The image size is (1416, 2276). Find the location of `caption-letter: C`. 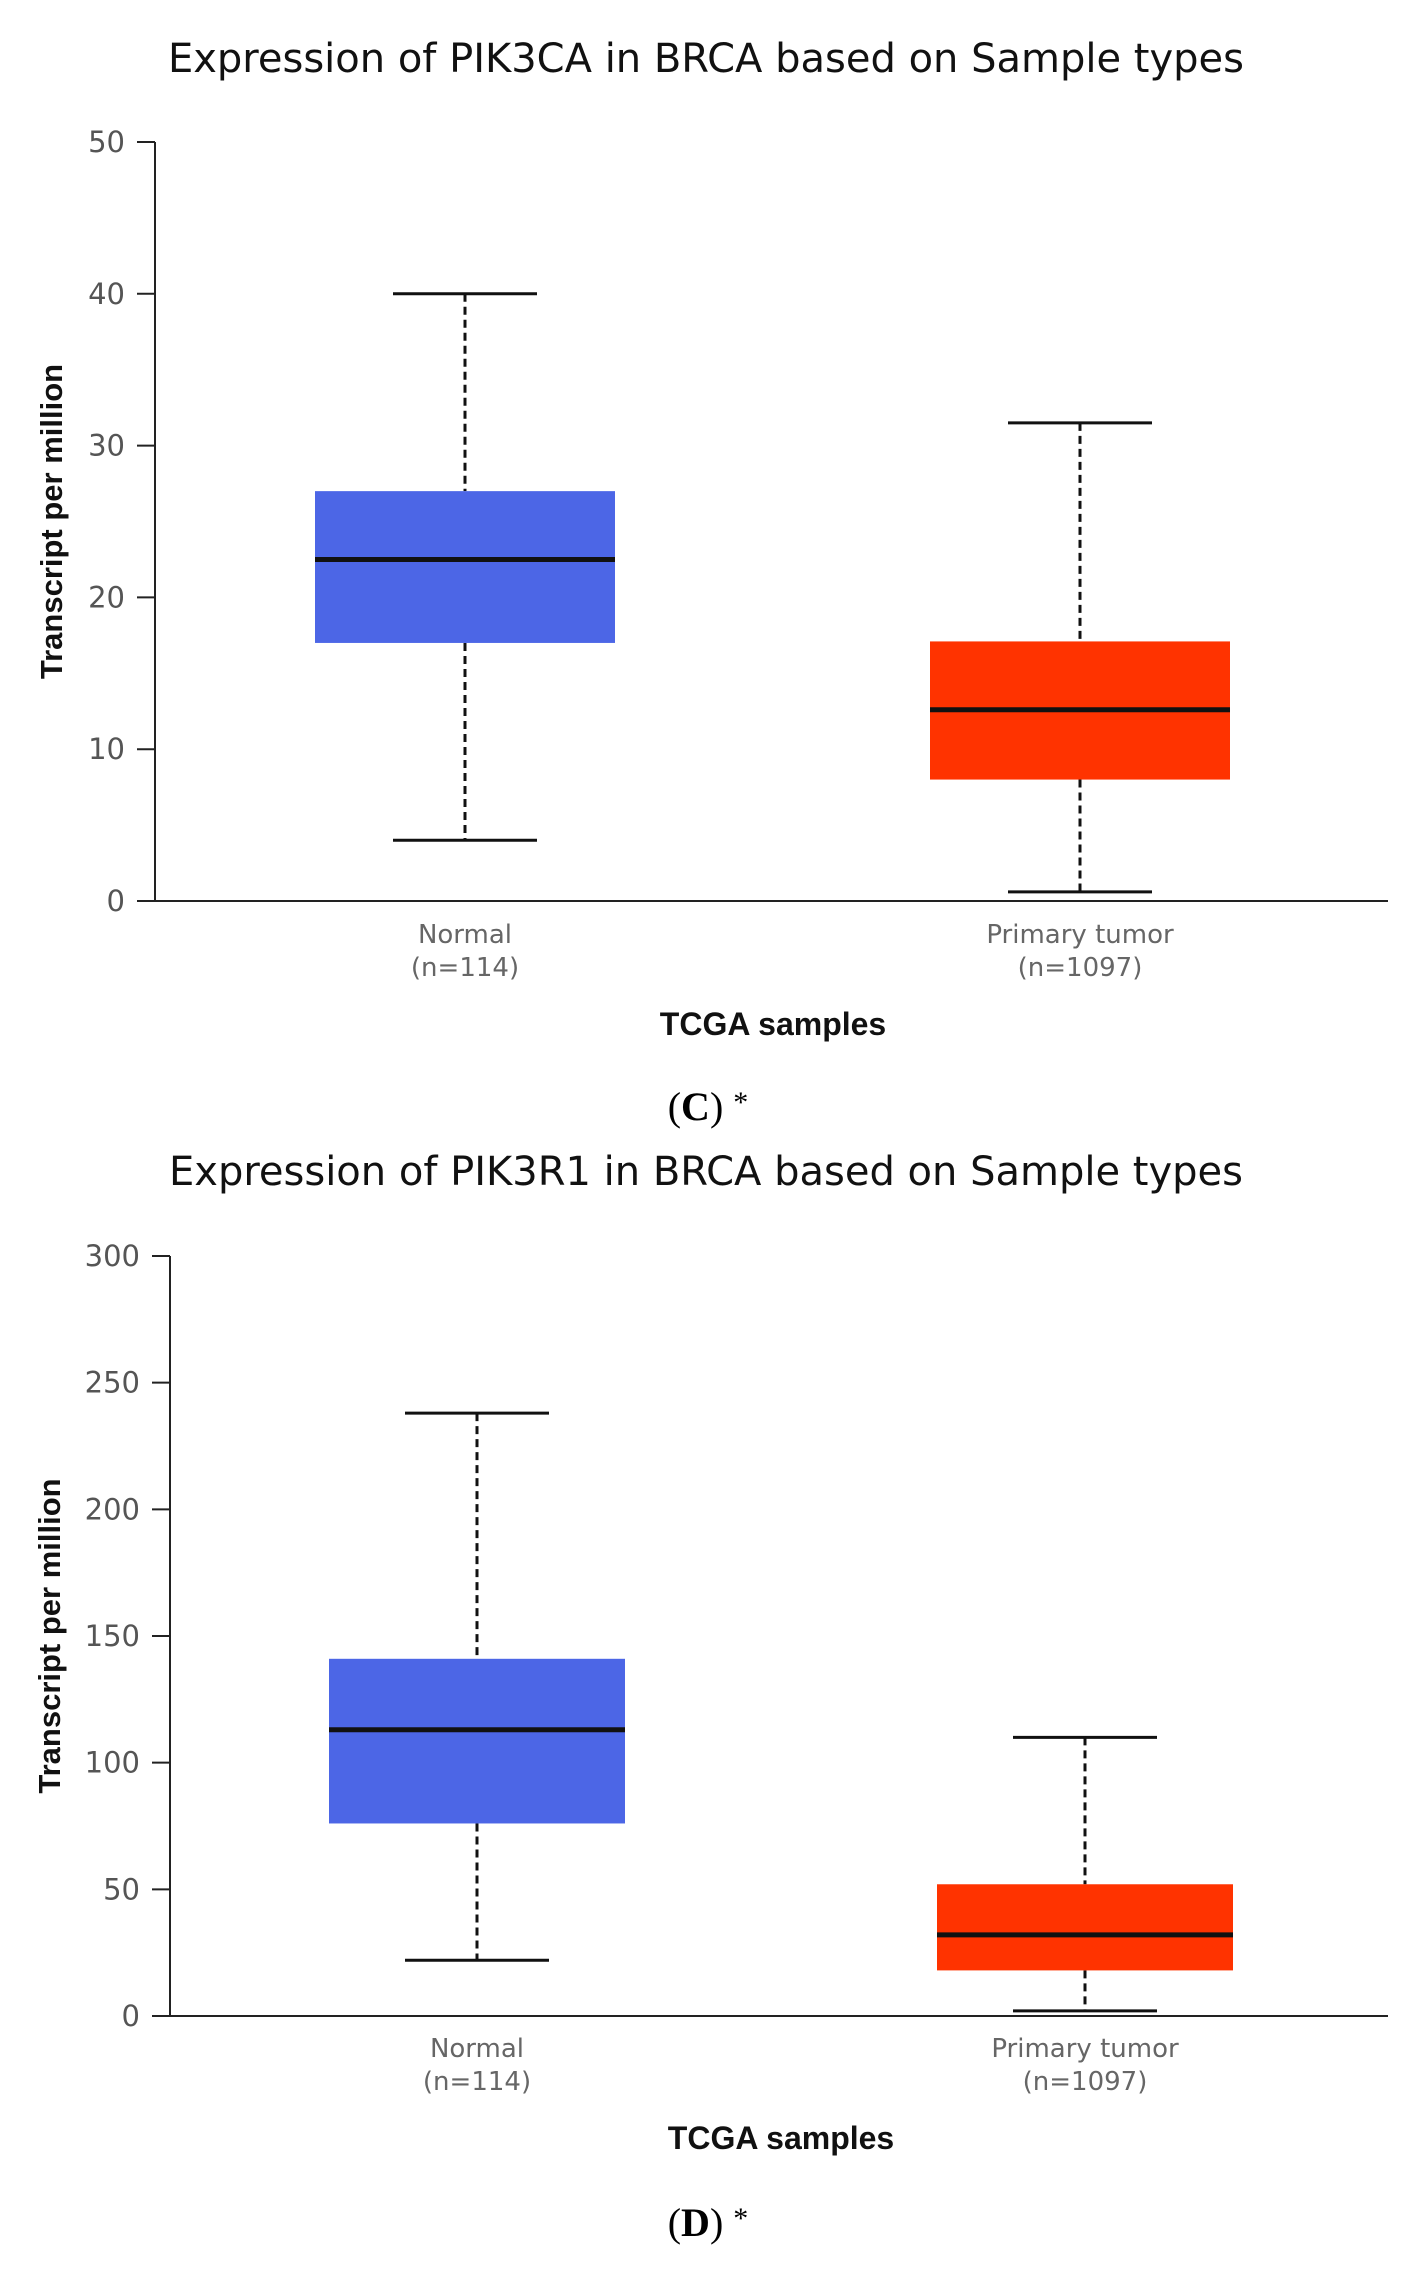

caption-letter: C is located at coordinates (695, 1106).